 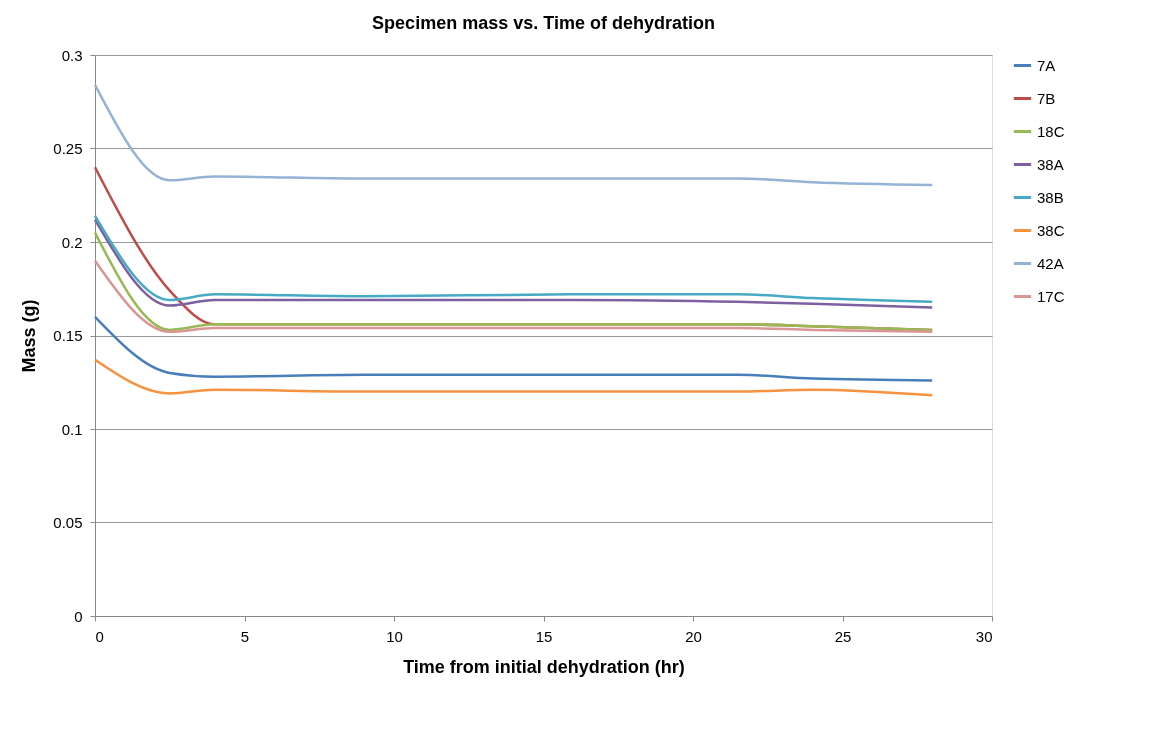 What do you see at coordinates (693, 636) in the screenshot?
I see `x-tick-label: 20` at bounding box center [693, 636].